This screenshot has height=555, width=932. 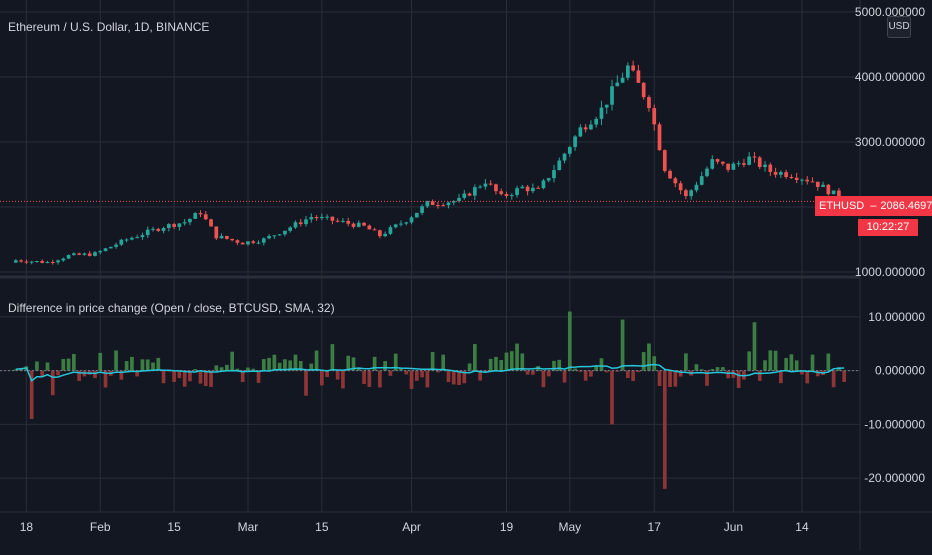 What do you see at coordinates (655, 527) in the screenshot?
I see `time-tick-label: 17` at bounding box center [655, 527].